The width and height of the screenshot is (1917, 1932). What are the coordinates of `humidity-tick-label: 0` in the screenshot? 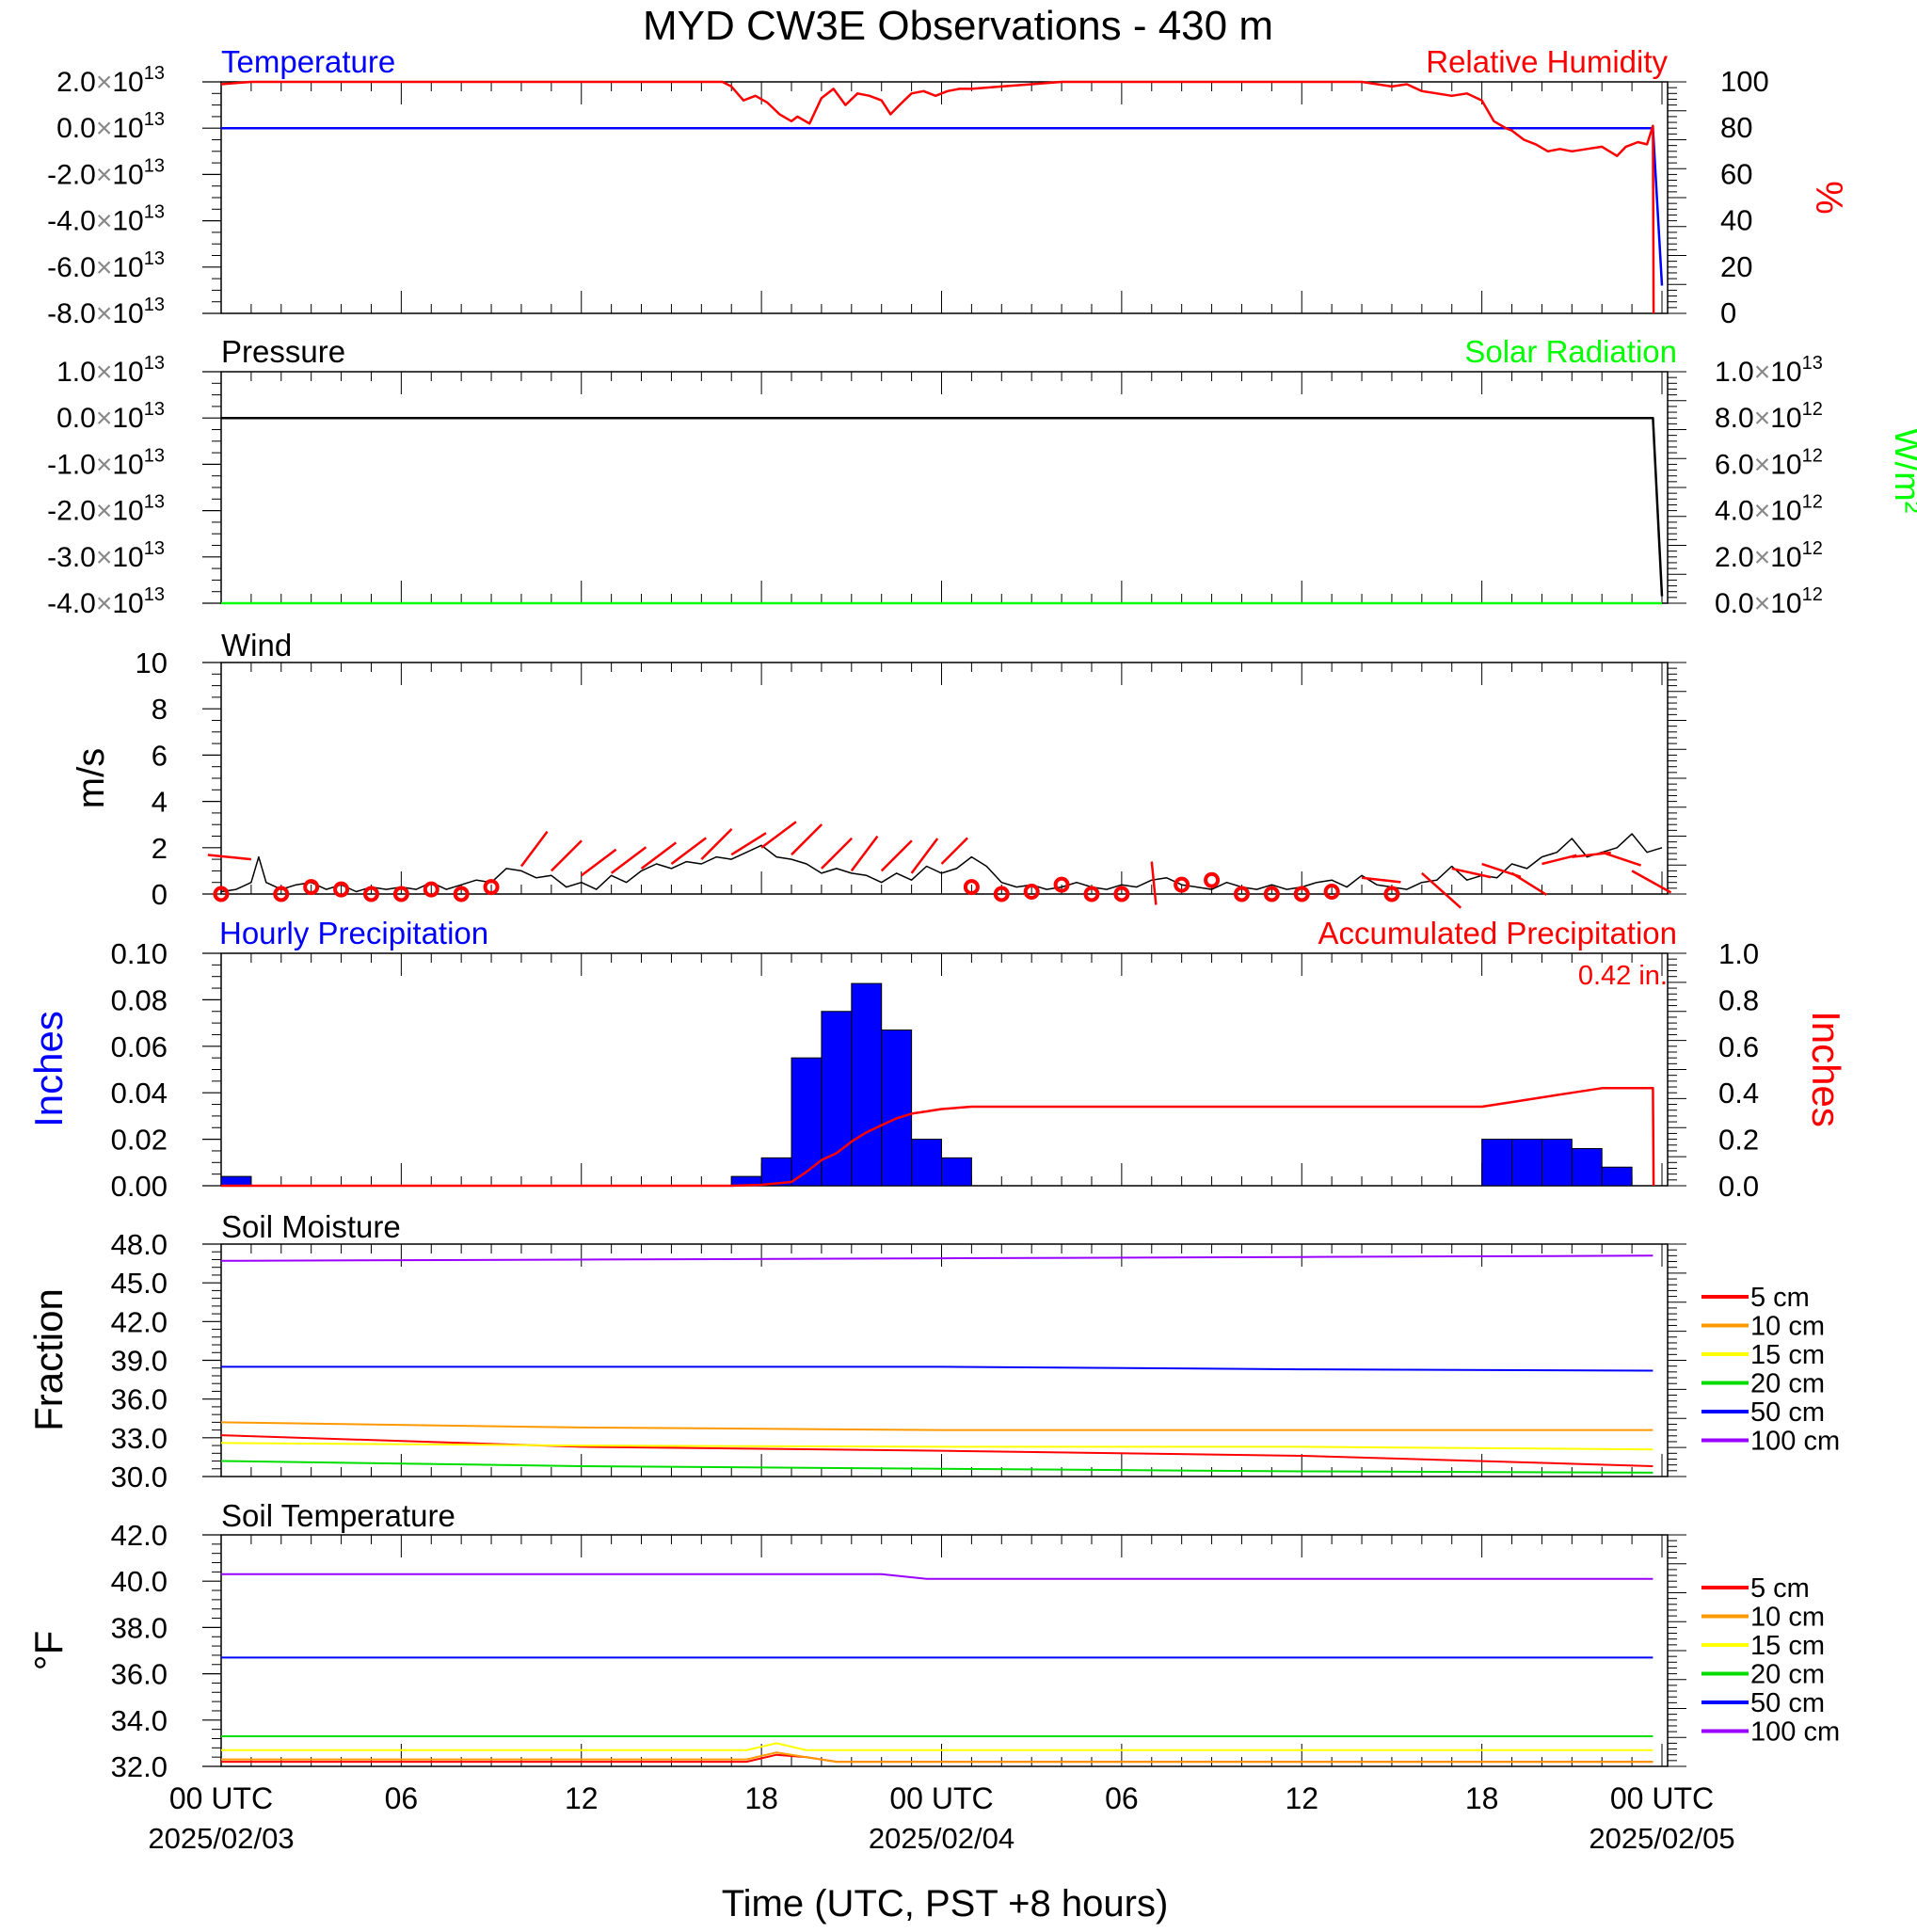 It's located at (1728, 312).